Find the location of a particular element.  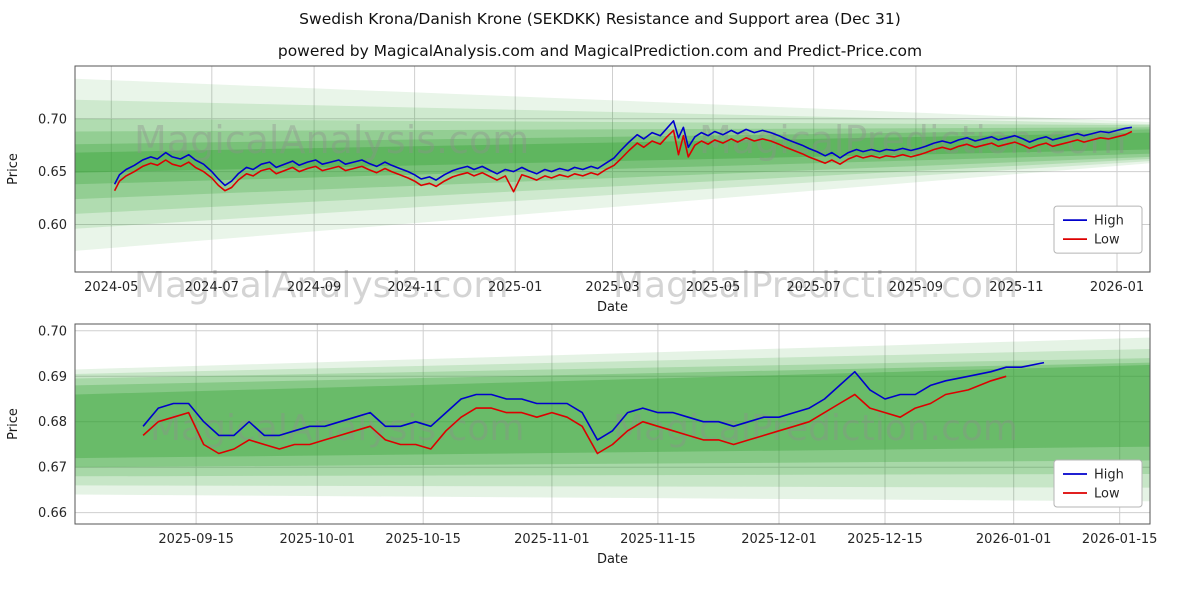

y-tick-label: 0.60 is located at coordinates (52, 225).